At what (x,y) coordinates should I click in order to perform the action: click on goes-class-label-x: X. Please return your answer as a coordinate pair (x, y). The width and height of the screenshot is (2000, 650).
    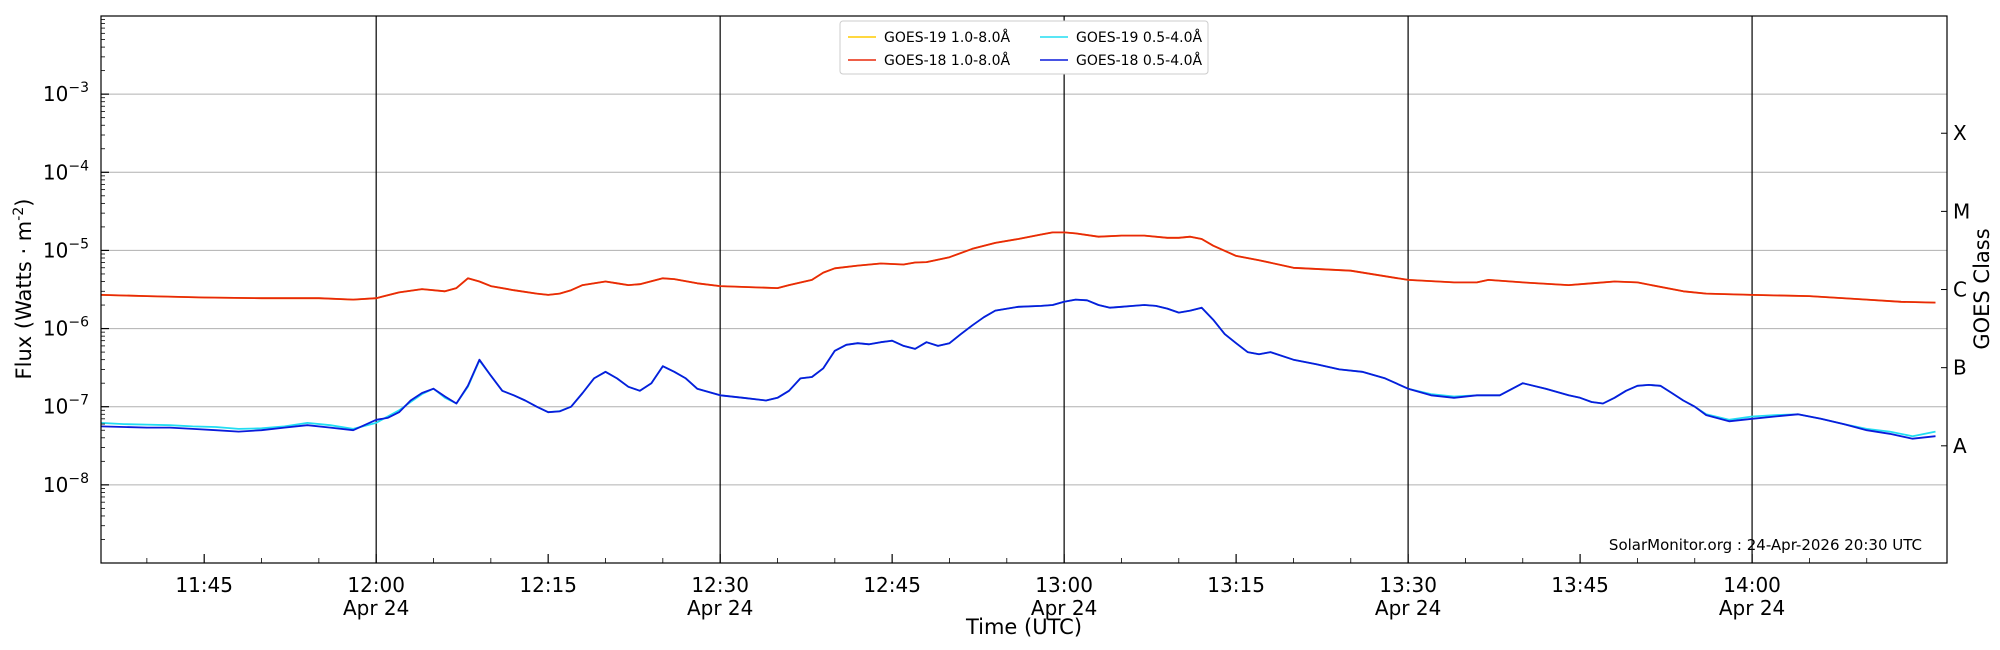
    Looking at the image, I should click on (1960, 133).